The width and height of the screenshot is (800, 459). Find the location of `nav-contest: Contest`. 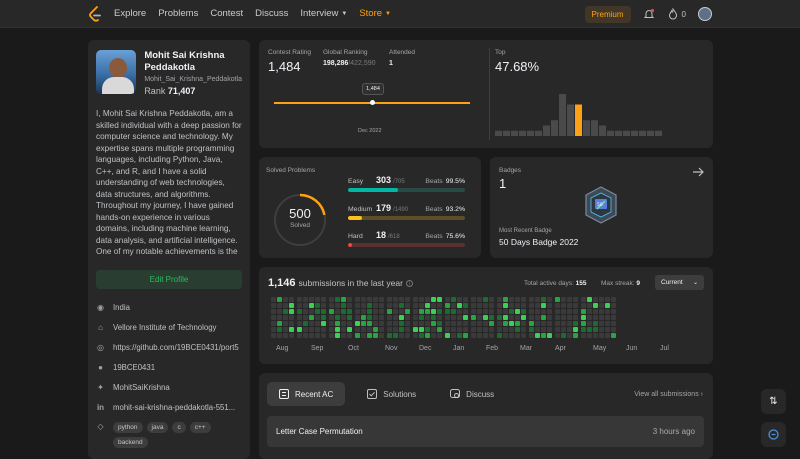

nav-contest: Contest is located at coordinates (227, 13).